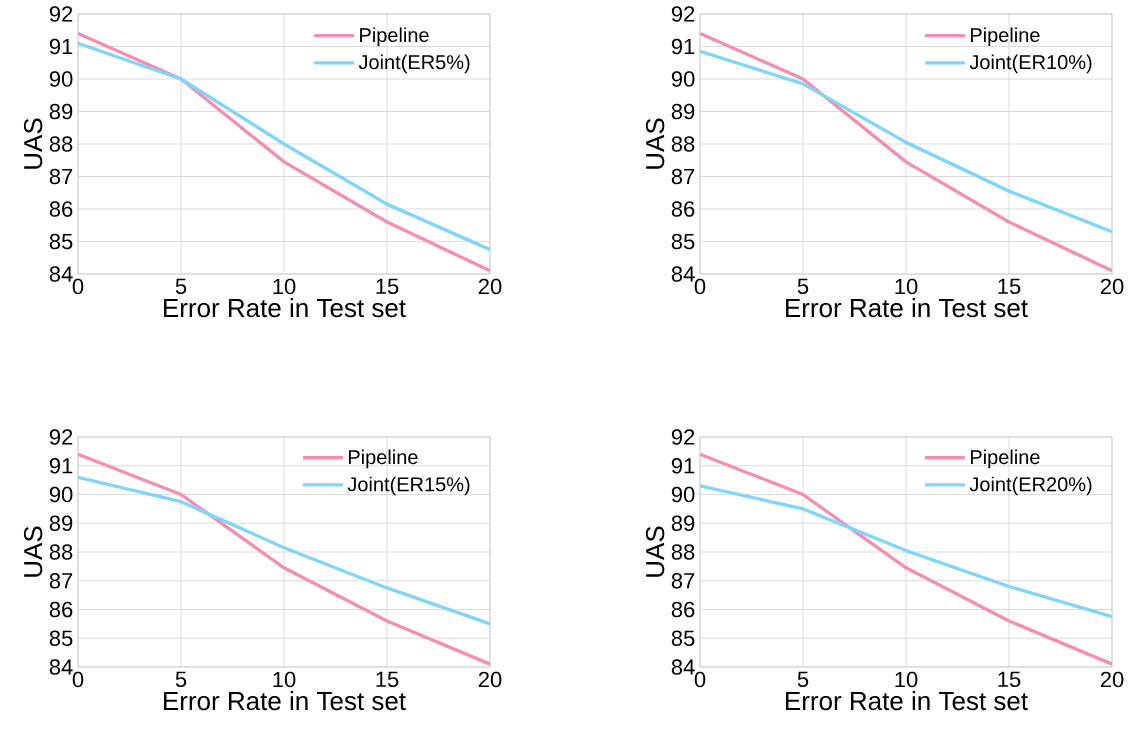 The image size is (1139, 729). I want to click on legend-label: Joint(ER5%), so click(414, 64).